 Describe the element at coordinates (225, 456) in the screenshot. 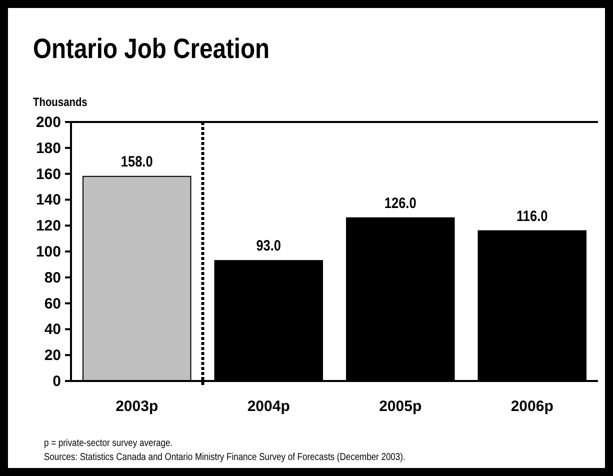

I see `source-note: Sources: Statistics Canada and Ontario Ministry Finance Survey of Forecasts (December 2003).` at that location.